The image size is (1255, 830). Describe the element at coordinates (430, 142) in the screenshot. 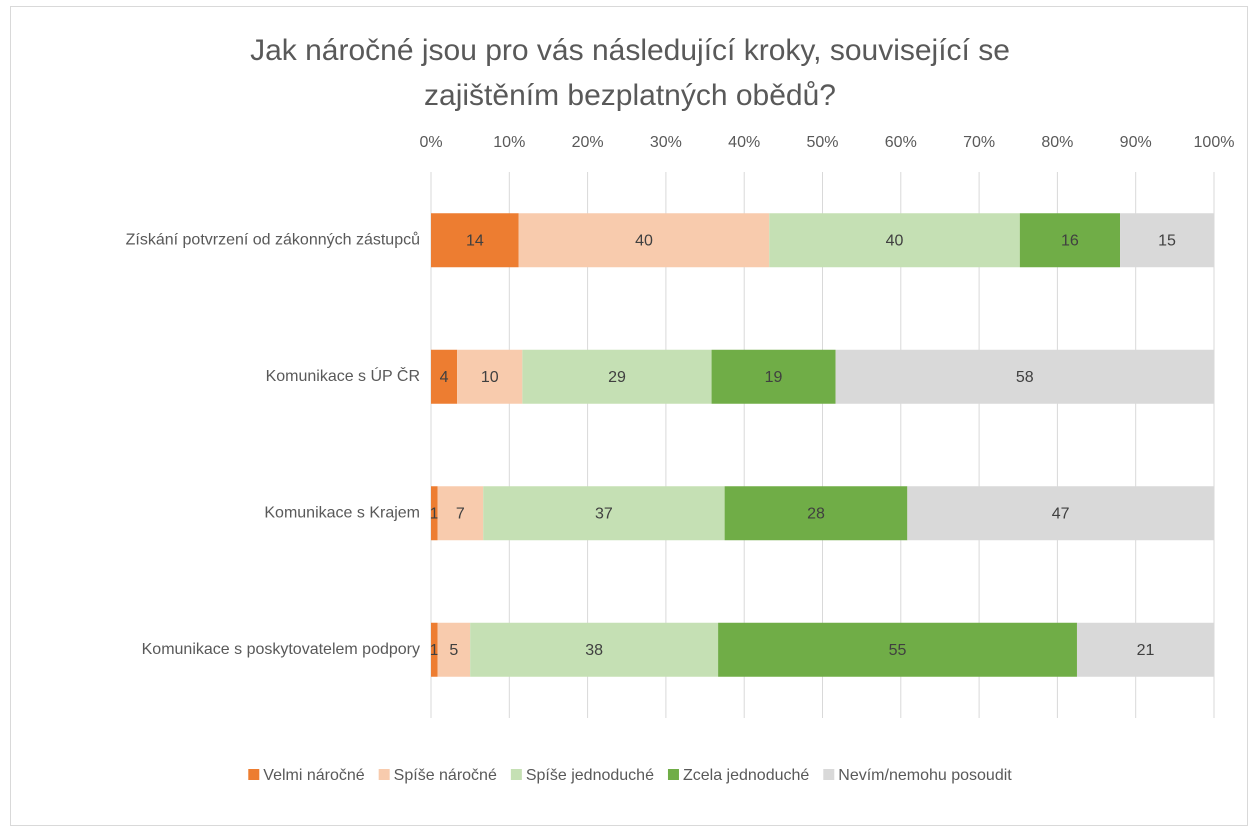

I see `x-tick-label: 0%` at that location.